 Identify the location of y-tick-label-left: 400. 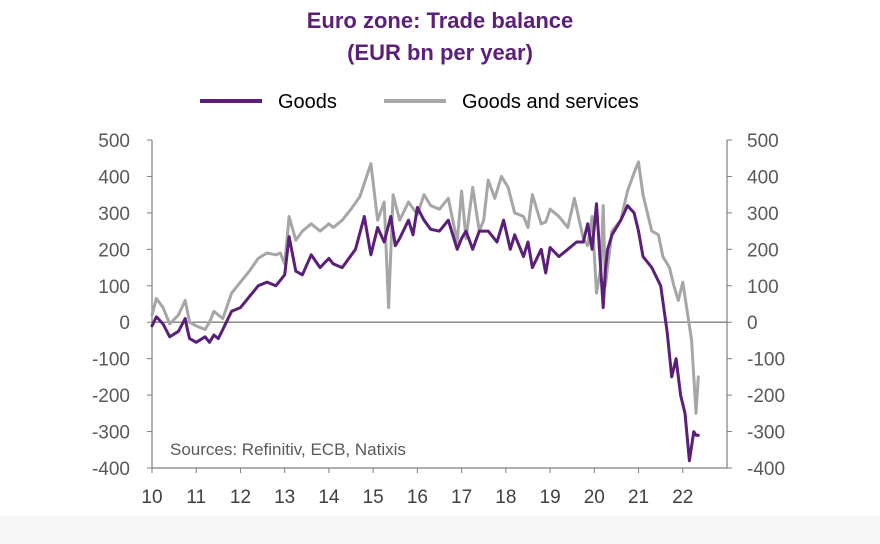
(114, 177).